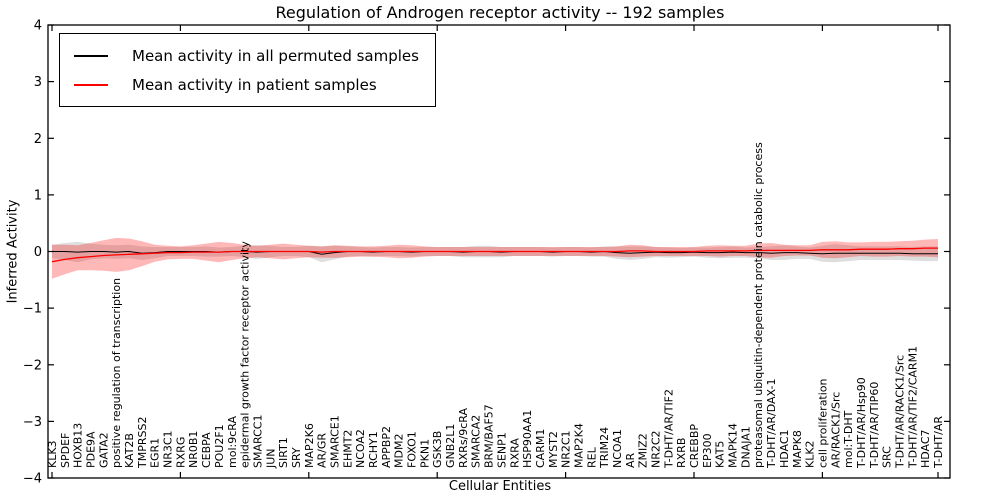 This screenshot has width=1000, height=500. What do you see at coordinates (463, 437) in the screenshot?
I see `x-tick-label: RXRs/9cRA` at bounding box center [463, 437].